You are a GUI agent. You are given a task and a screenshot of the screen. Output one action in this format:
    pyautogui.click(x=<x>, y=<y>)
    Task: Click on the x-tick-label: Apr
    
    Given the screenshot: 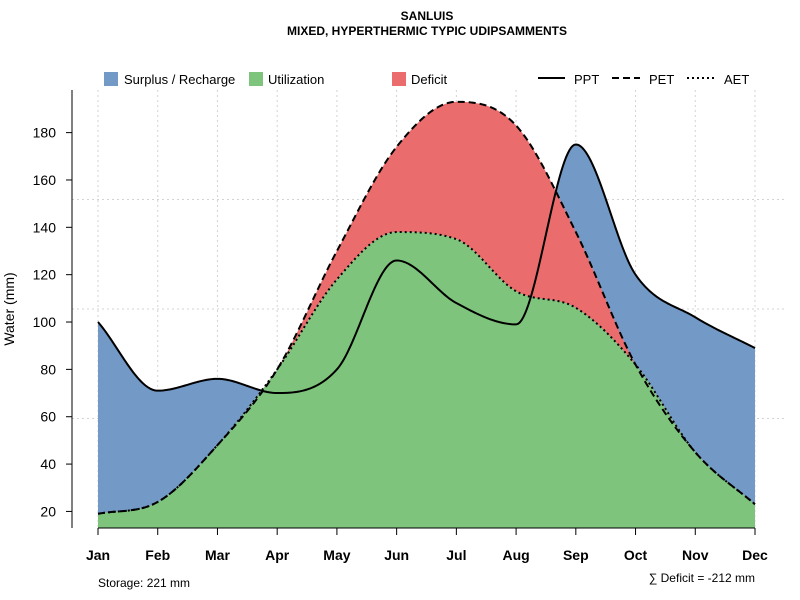 What is the action you would take?
    pyautogui.click(x=277, y=555)
    